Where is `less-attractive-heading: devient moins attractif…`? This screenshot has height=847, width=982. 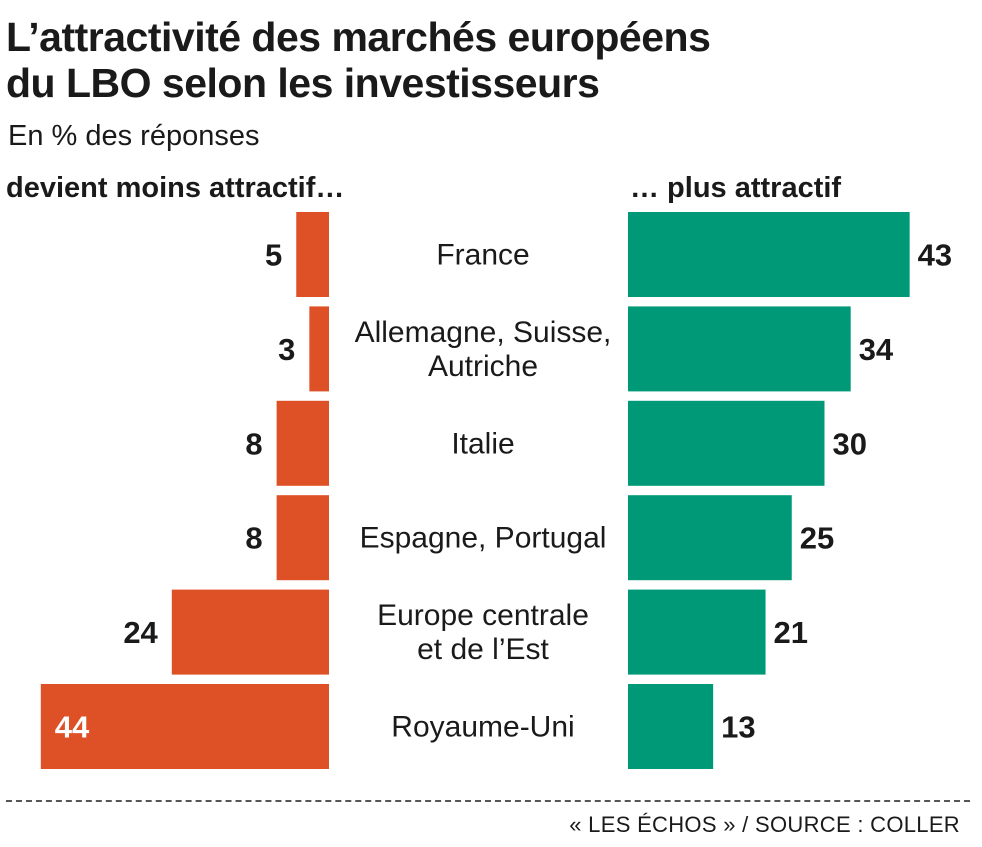
less-attractive-heading: devient moins attractif… is located at coordinates (175, 188).